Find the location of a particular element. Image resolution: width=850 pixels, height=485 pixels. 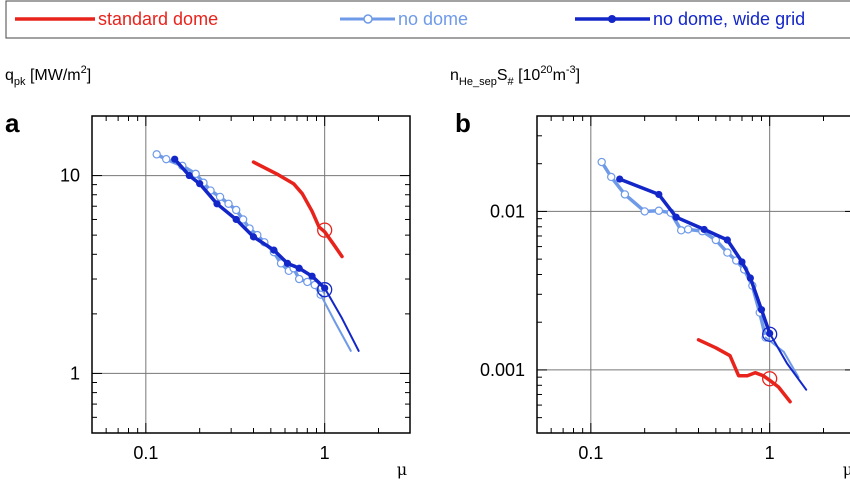

panel-b-letter: b is located at coordinates (463, 123).